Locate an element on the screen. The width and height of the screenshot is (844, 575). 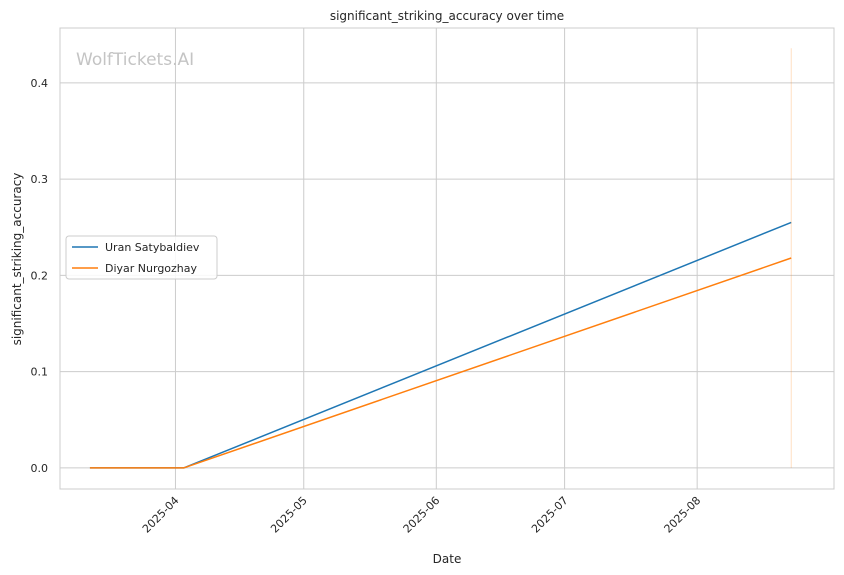
y-tick-label: 0.1 is located at coordinates (40, 372).